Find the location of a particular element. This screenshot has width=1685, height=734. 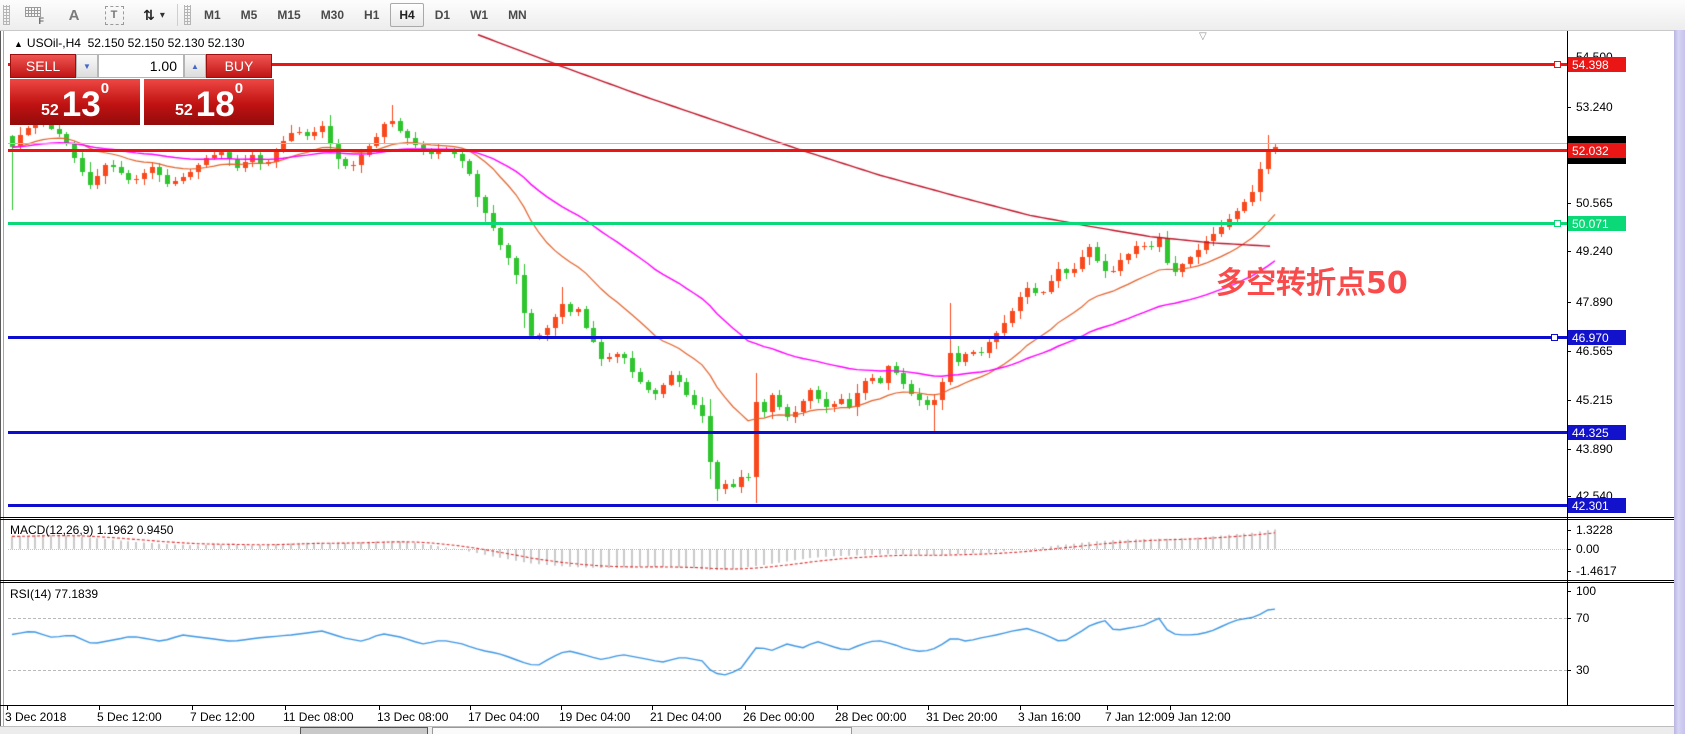

axis-tick-label: 45.215 is located at coordinates (1594, 400).